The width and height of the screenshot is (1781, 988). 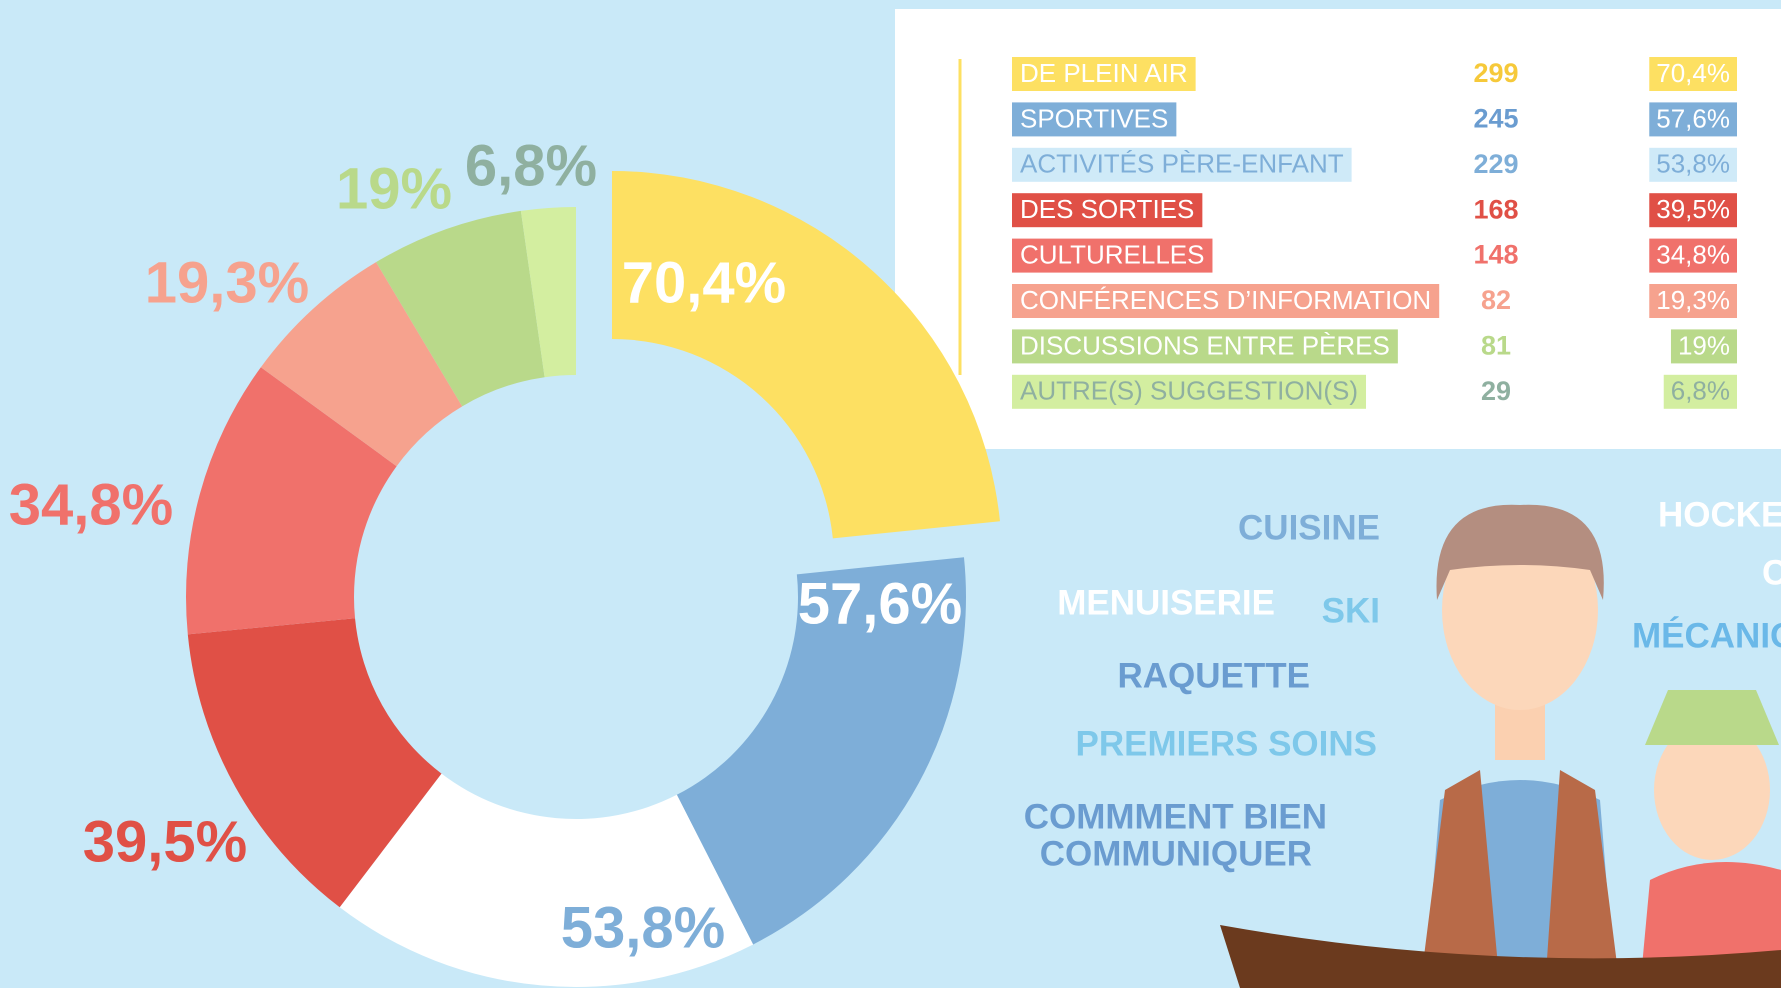 What do you see at coordinates (227, 282) in the screenshot?
I see `donut-label: 19,3%` at bounding box center [227, 282].